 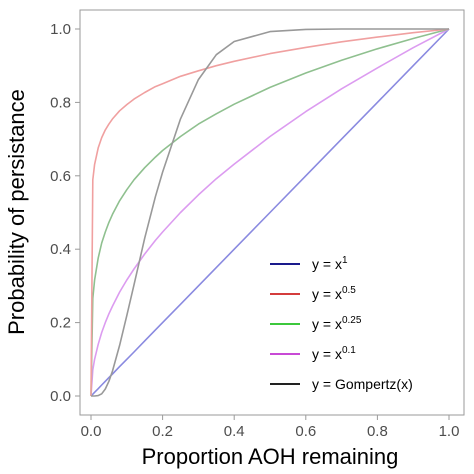 What do you see at coordinates (305, 431) in the screenshot?
I see `x-tick-label: 0.6` at bounding box center [305, 431].